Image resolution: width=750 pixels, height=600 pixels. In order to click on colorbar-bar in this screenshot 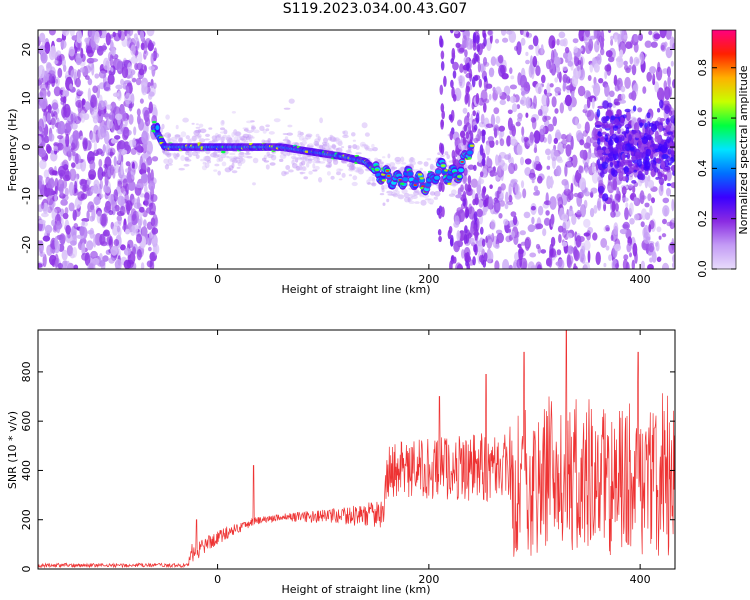, I will do `click(724, 149)`.